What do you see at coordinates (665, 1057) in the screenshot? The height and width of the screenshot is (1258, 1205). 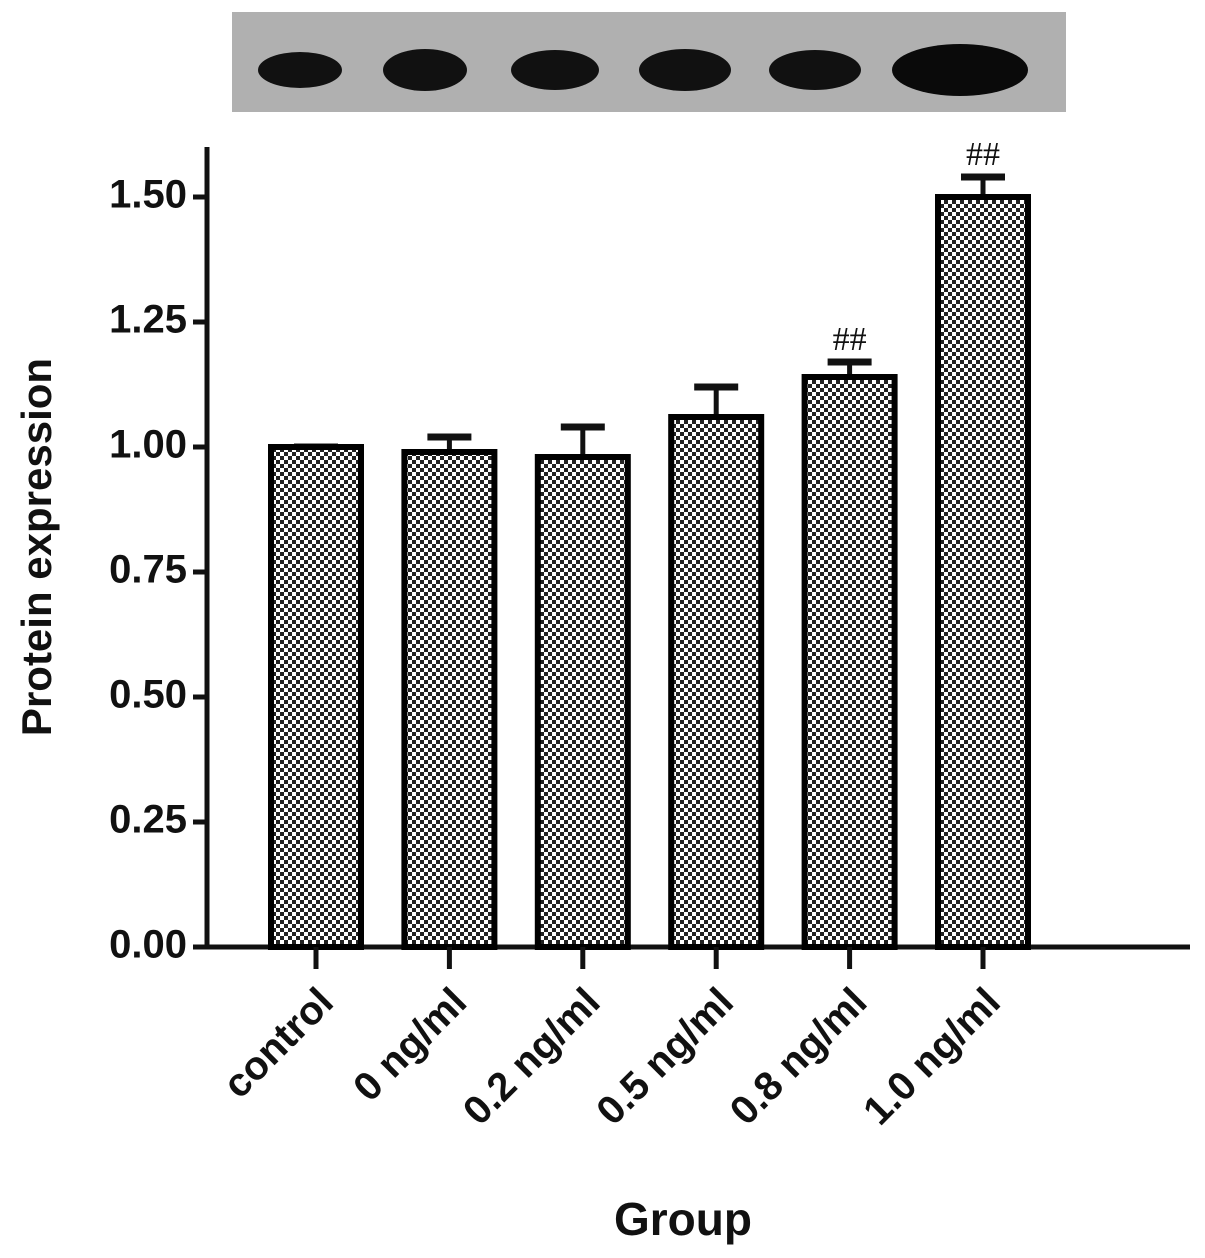 I see `x-tick-label: 0.5 ng/ml` at bounding box center [665, 1057].